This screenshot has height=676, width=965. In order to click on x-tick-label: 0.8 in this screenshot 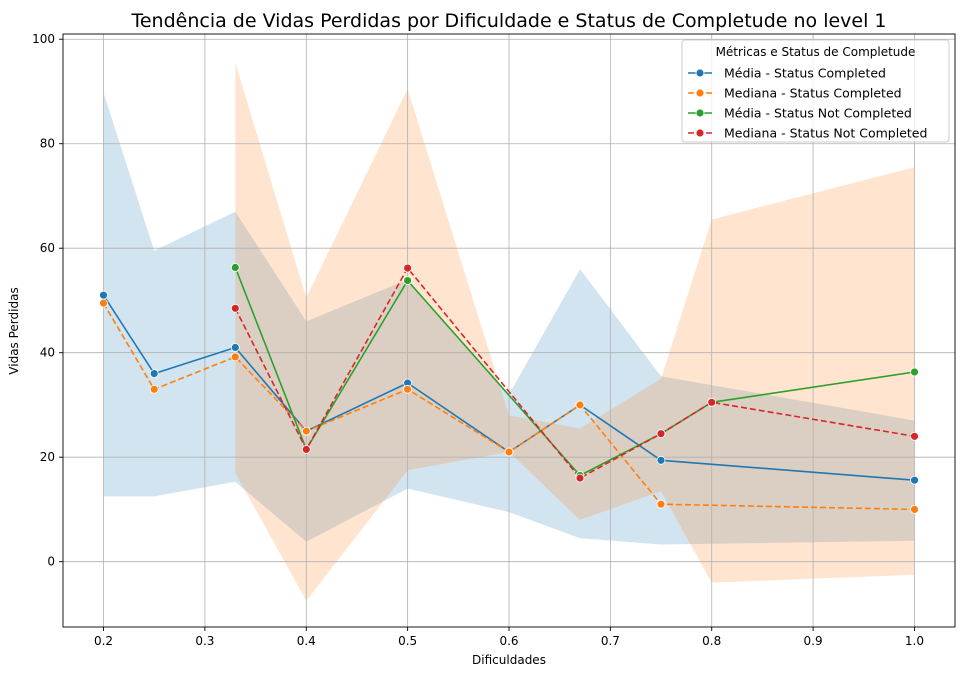, I will do `click(711, 641)`.